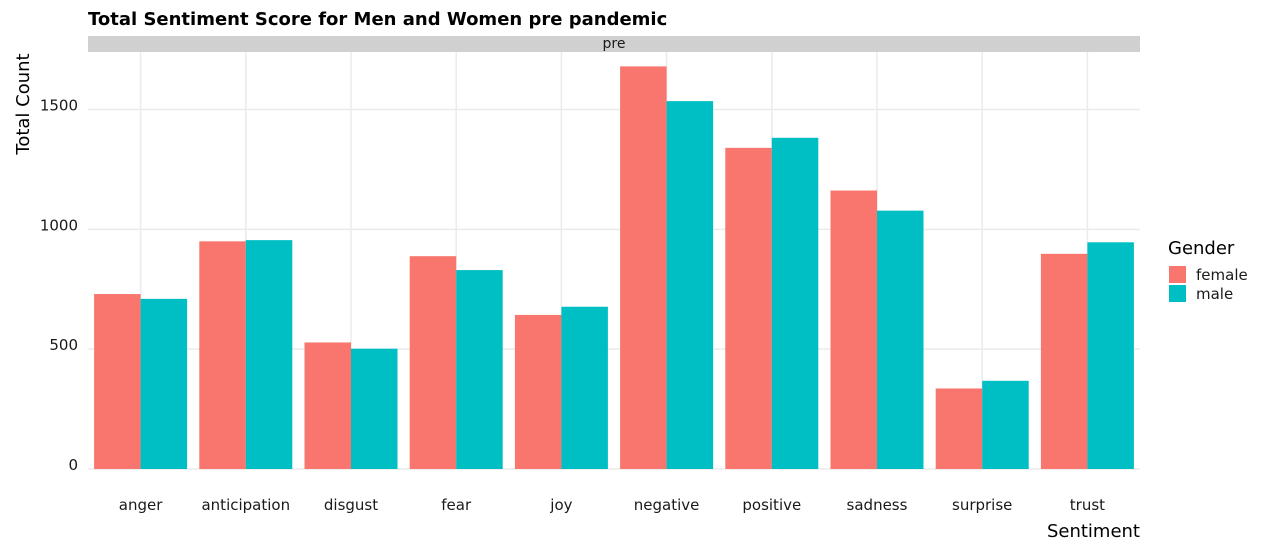 The image size is (1280, 552). Describe the element at coordinates (164, 383) in the screenshot. I see `bar-male-anger` at that location.